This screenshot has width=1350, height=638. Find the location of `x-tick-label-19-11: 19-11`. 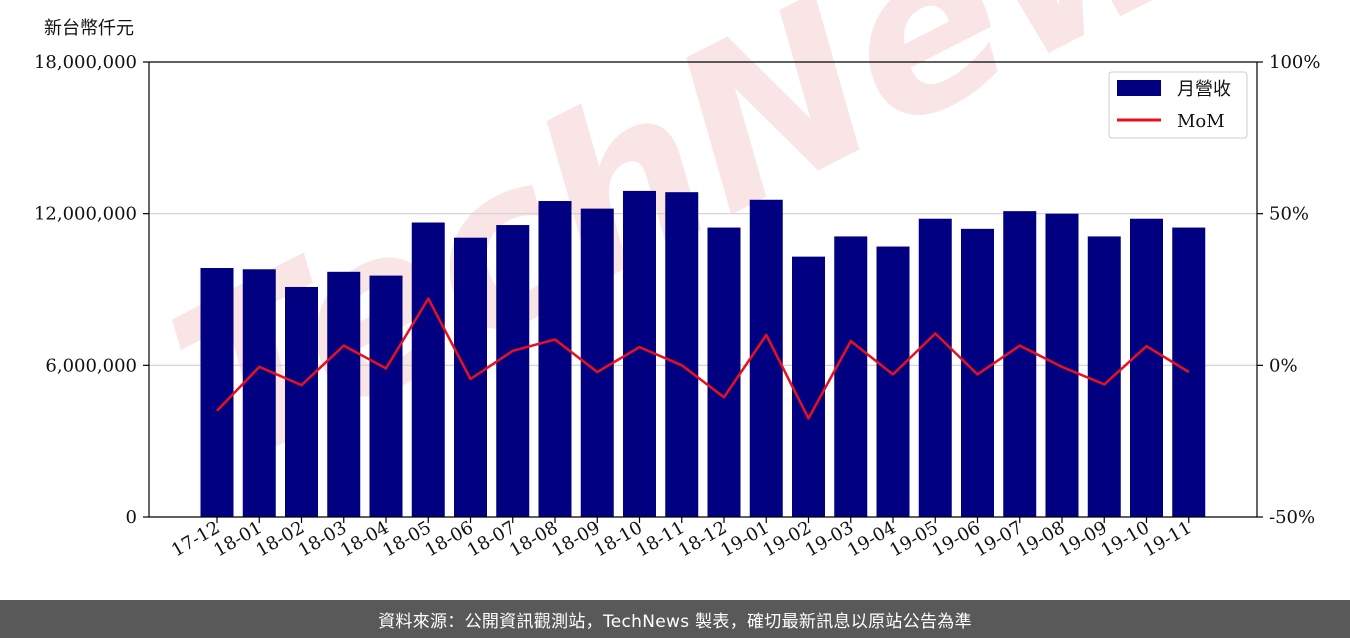

x-tick-label-19-11: 19-11 is located at coordinates (1167, 539).